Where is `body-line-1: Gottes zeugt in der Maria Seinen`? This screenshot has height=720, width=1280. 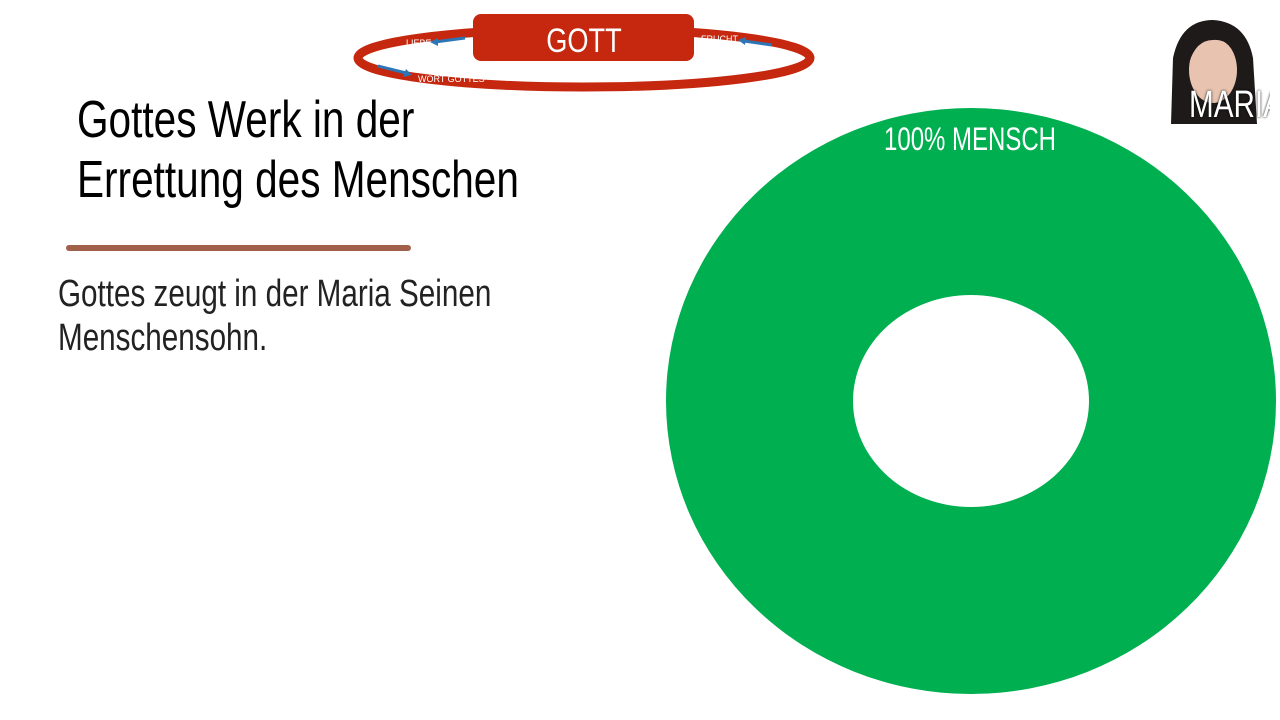 body-line-1: Gottes zeugt in der Maria Seinen is located at coordinates (275, 294).